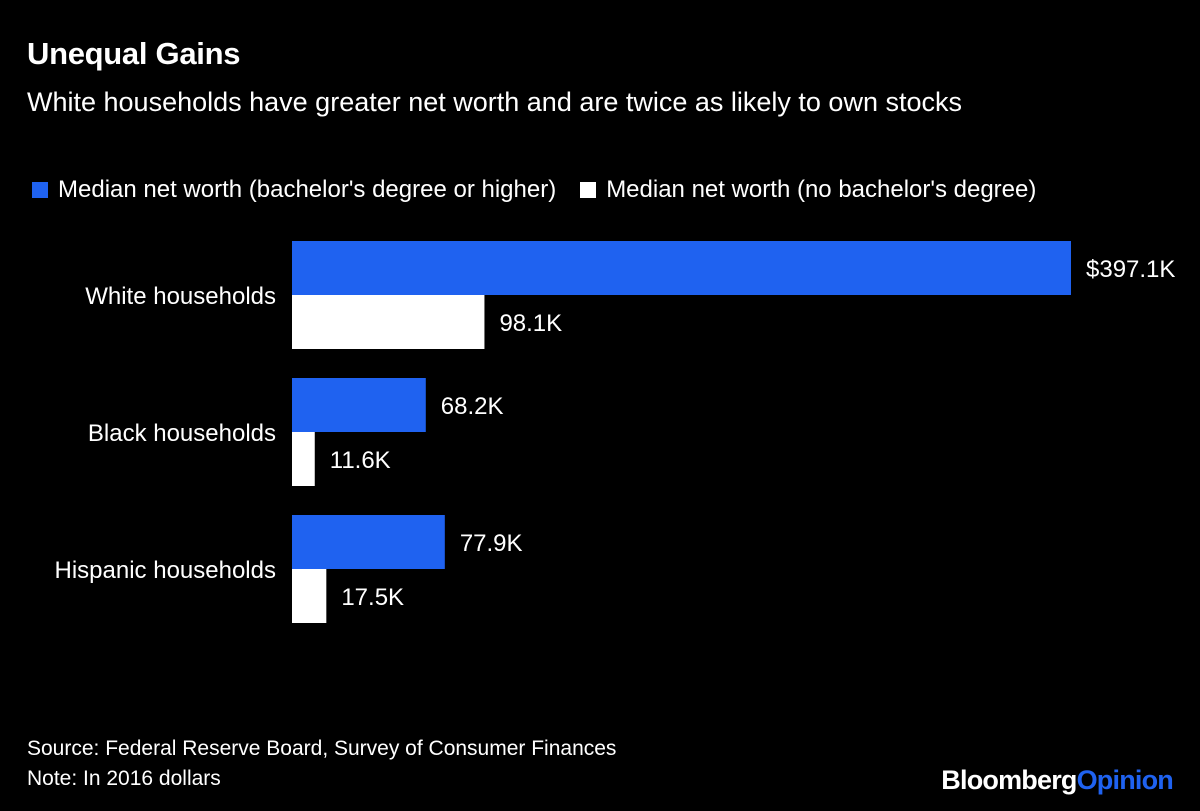 The height and width of the screenshot is (811, 1200). I want to click on dollars-note: Note: In 2016 dollars, so click(124, 778).